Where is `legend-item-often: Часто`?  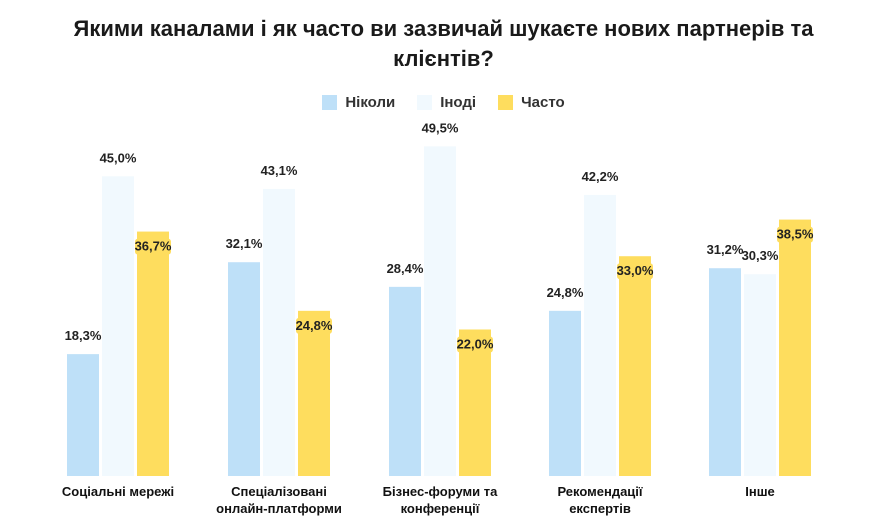
legend-item-often: Часто is located at coordinates (531, 102).